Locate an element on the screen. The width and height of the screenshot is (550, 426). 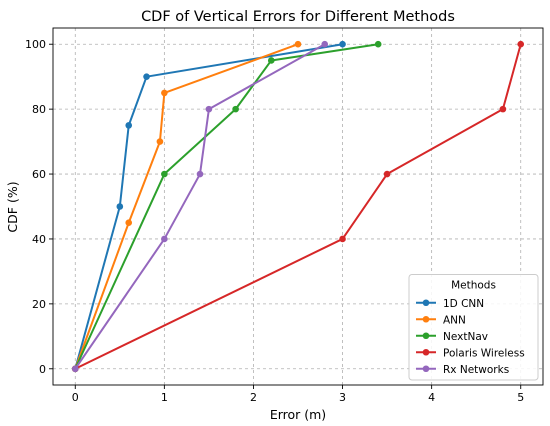
y-tick-label-2: 40 is located at coordinates (39, 239).